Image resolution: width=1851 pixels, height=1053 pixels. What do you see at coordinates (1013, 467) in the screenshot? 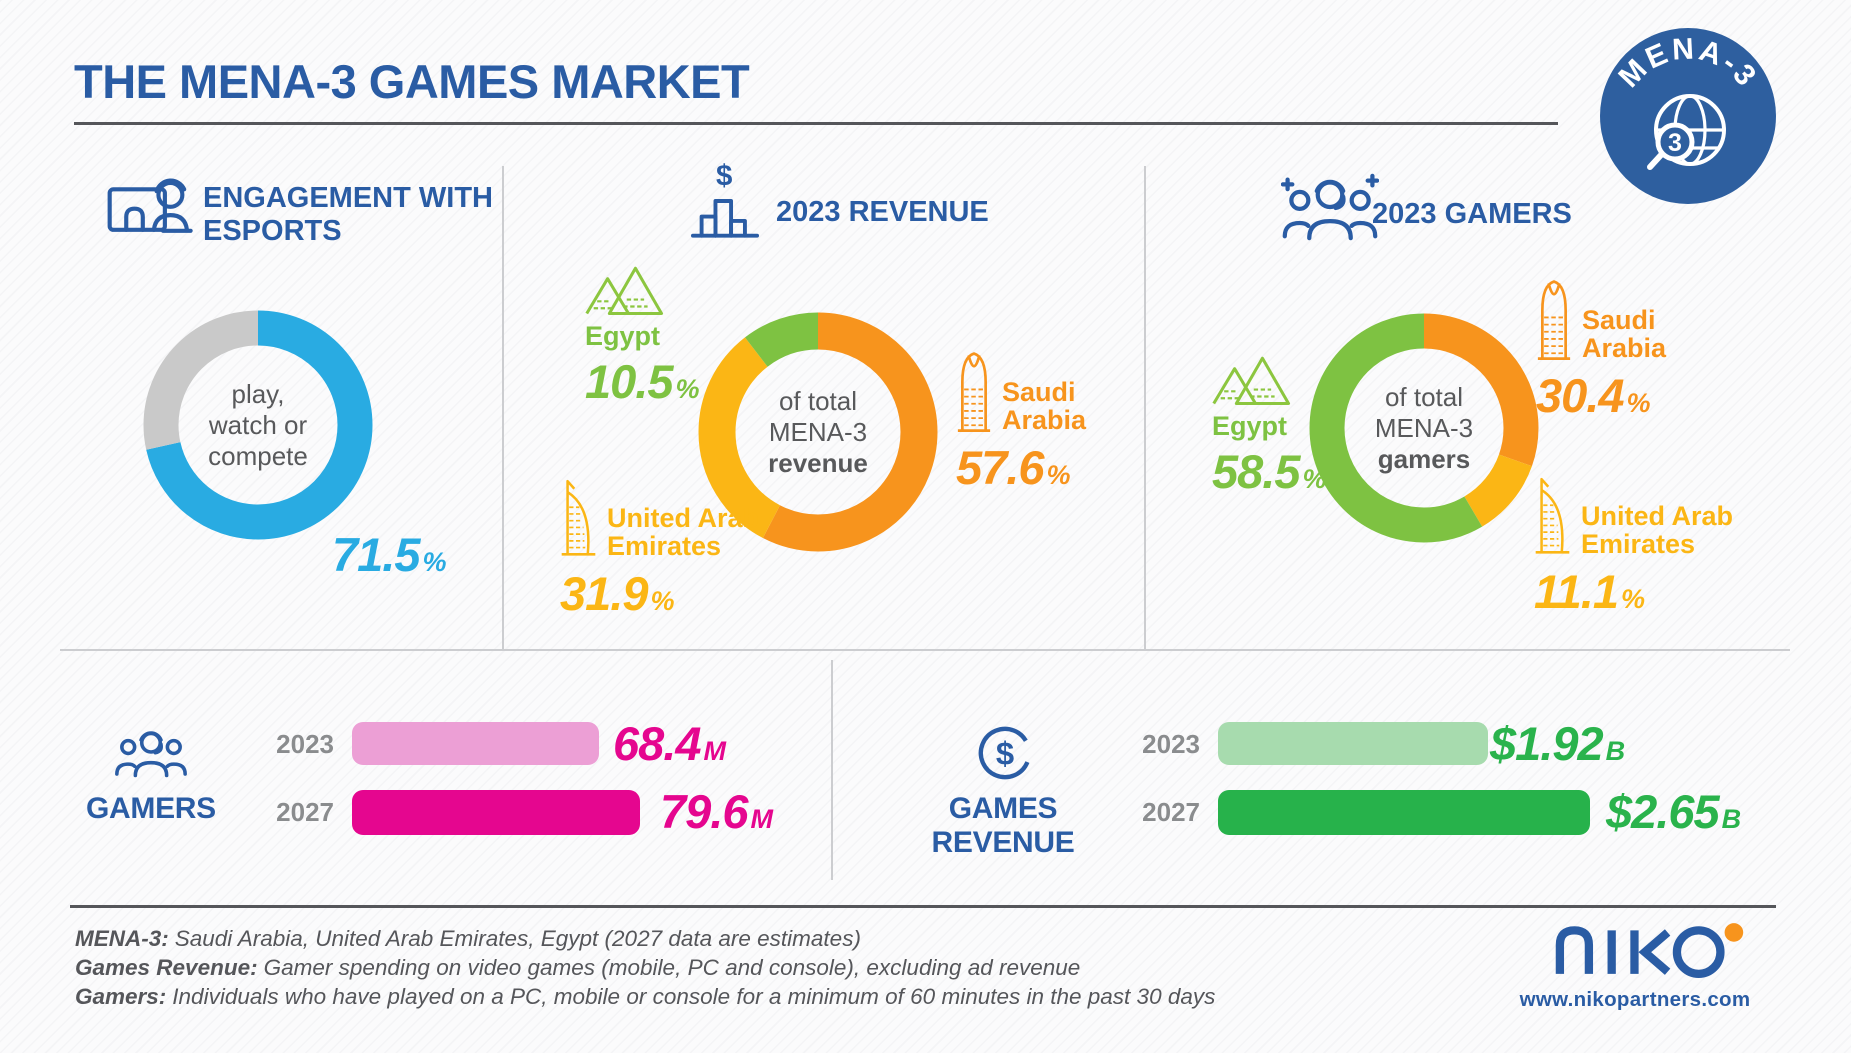
I see `country-percvalue: 57.6%` at bounding box center [1013, 467].